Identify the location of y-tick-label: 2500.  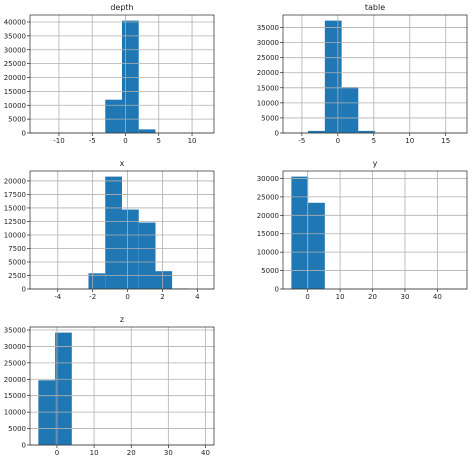
(17, 276).